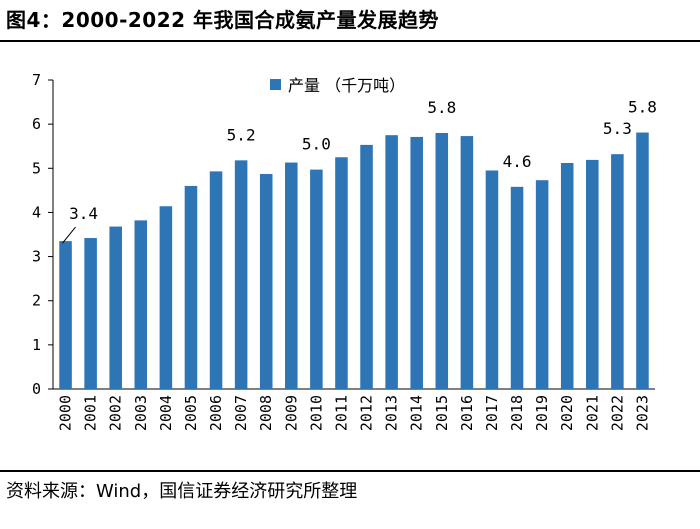 The width and height of the screenshot is (700, 529). I want to click on y-tick-label: 2, so click(36, 301).